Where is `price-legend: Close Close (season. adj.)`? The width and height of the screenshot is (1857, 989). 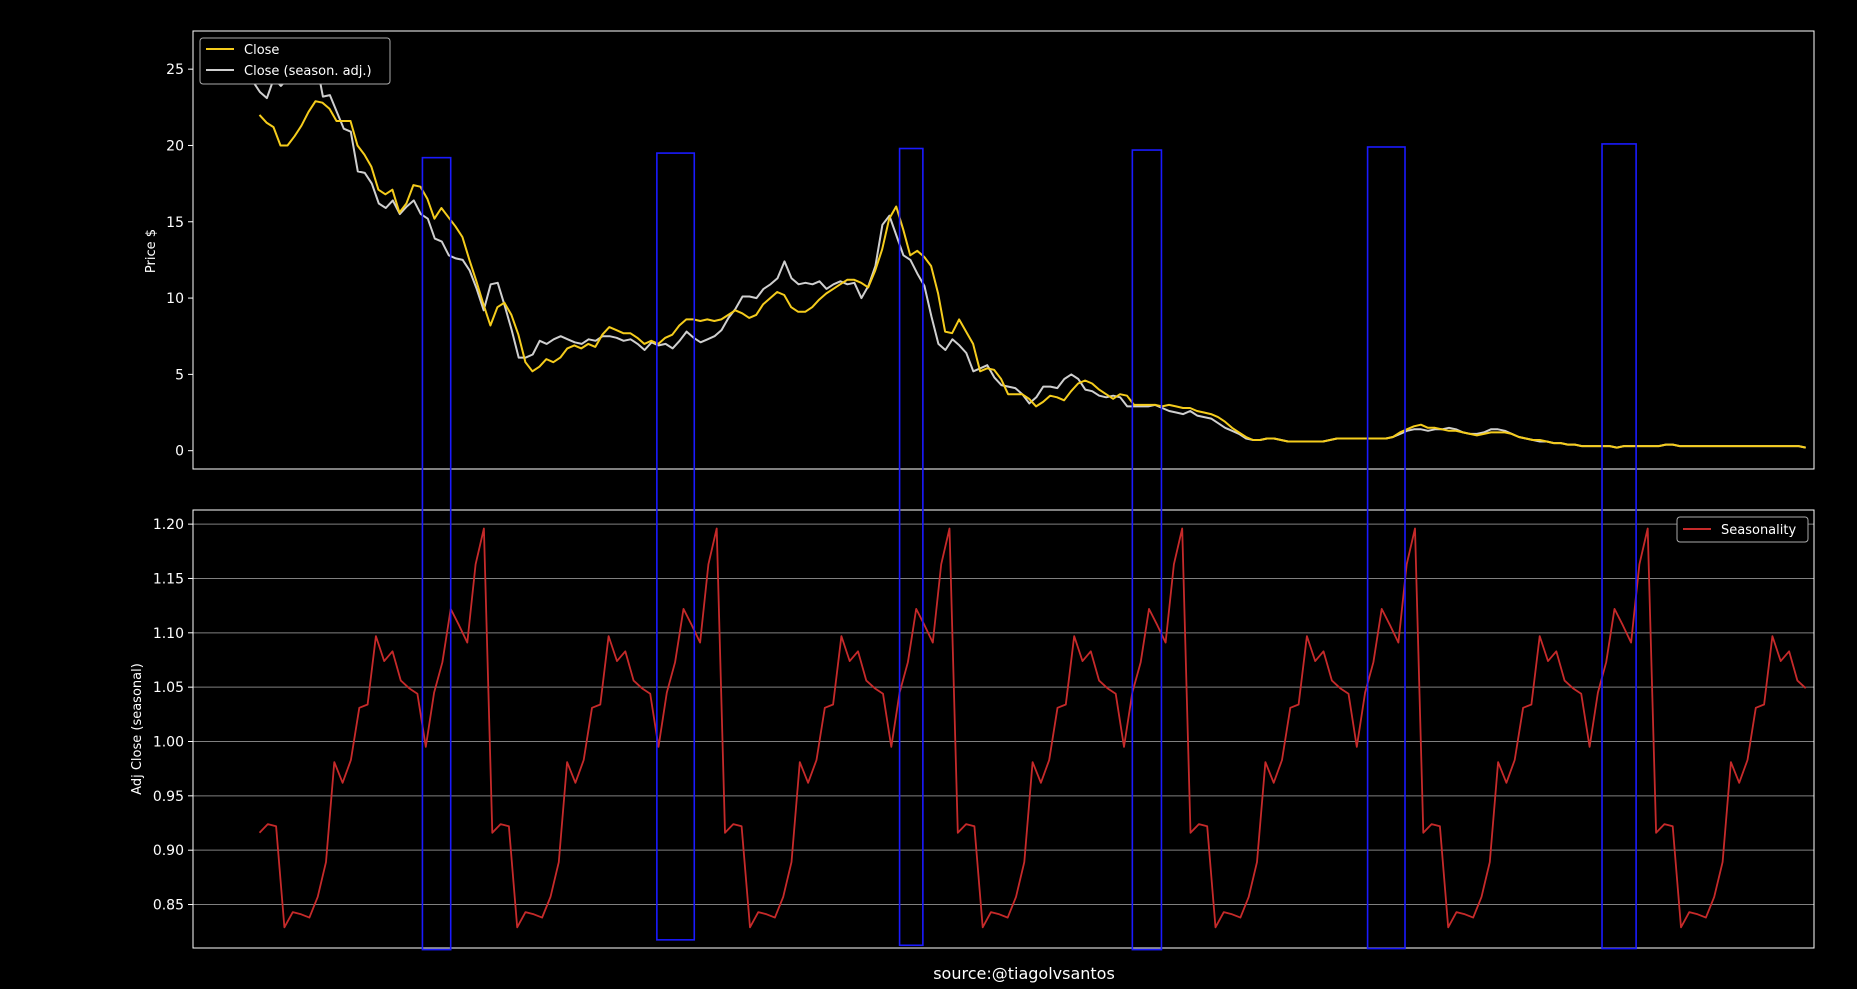 price-legend: Close Close (season. adj.) is located at coordinates (295, 61).